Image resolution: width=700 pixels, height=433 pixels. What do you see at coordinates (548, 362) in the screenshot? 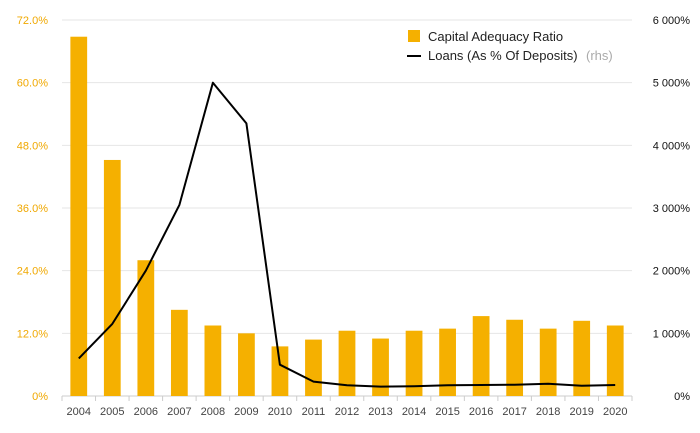
I see `bar-2018` at bounding box center [548, 362].